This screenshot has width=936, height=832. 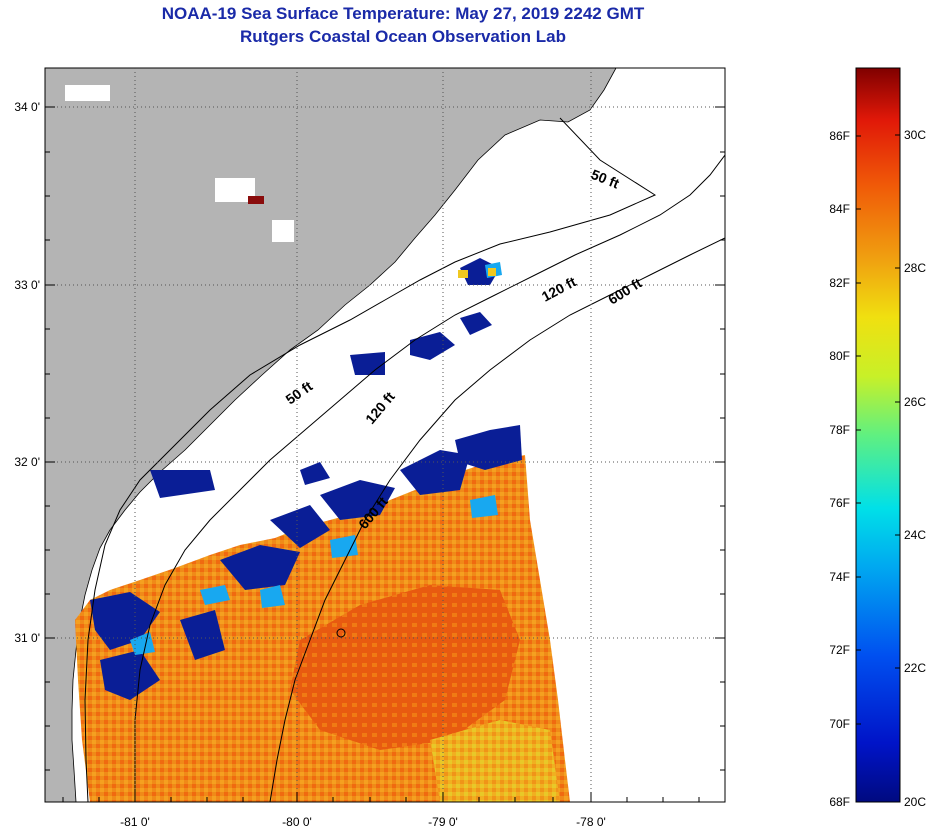 I want to click on colorbar-label-f: 86F, so click(x=839, y=136).